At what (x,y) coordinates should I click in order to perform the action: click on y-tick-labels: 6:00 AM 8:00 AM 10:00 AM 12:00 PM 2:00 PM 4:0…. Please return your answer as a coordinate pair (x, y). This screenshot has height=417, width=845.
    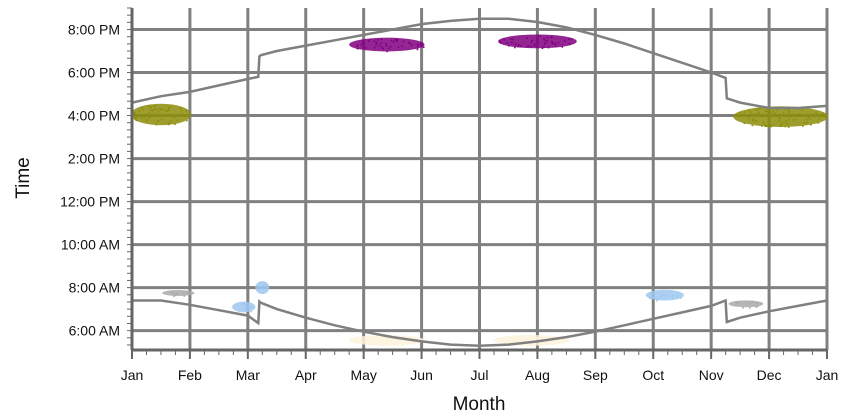
    Looking at the image, I should click on (90, 180).